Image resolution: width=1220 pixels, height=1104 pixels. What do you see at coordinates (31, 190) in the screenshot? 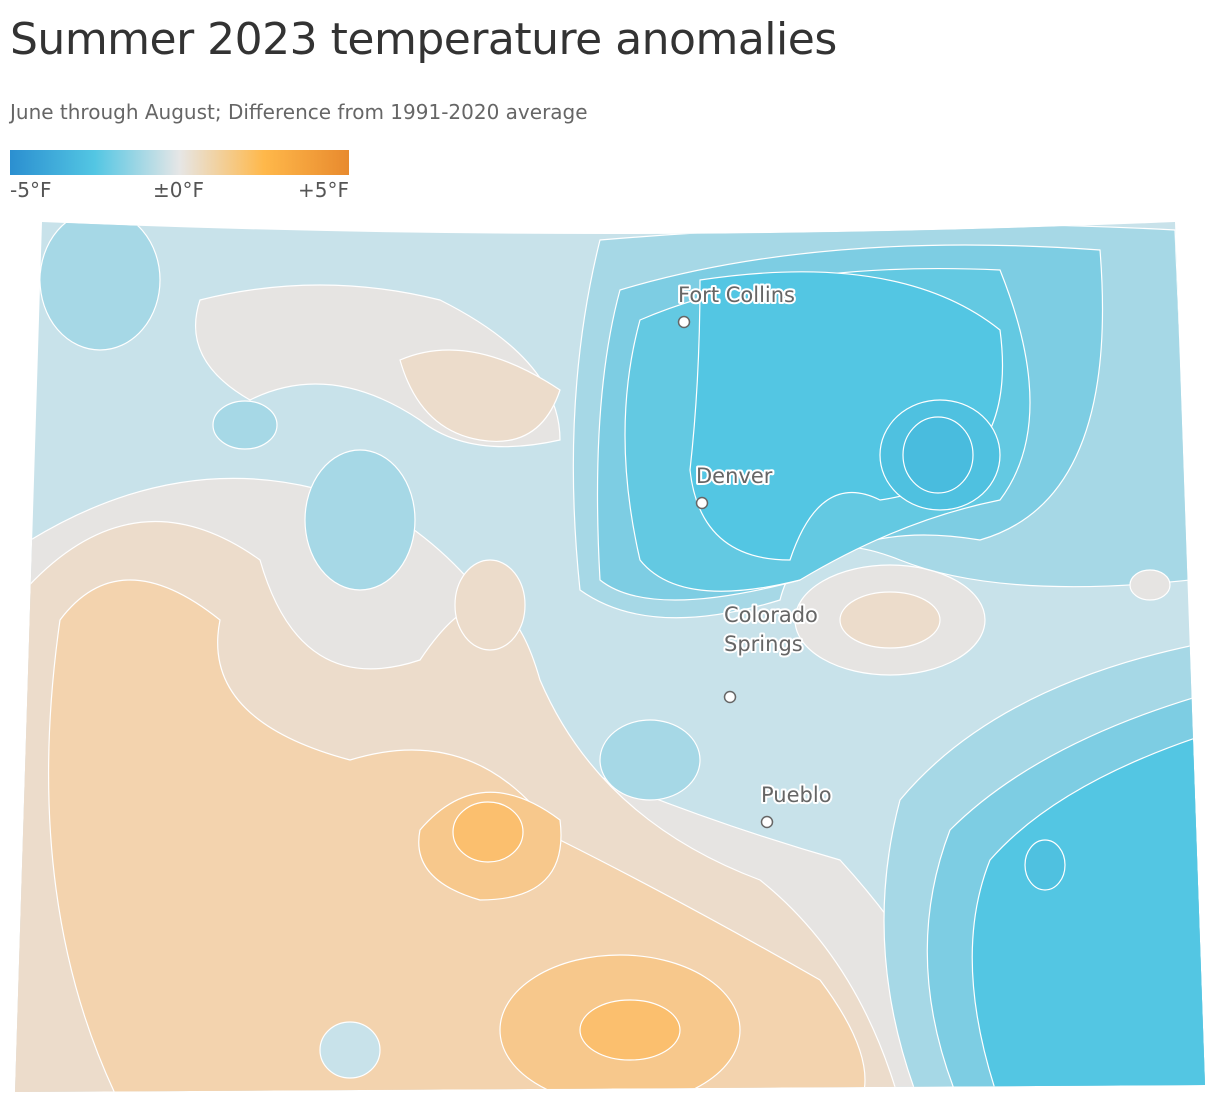
I see `legend-label: -5°F` at bounding box center [31, 190].